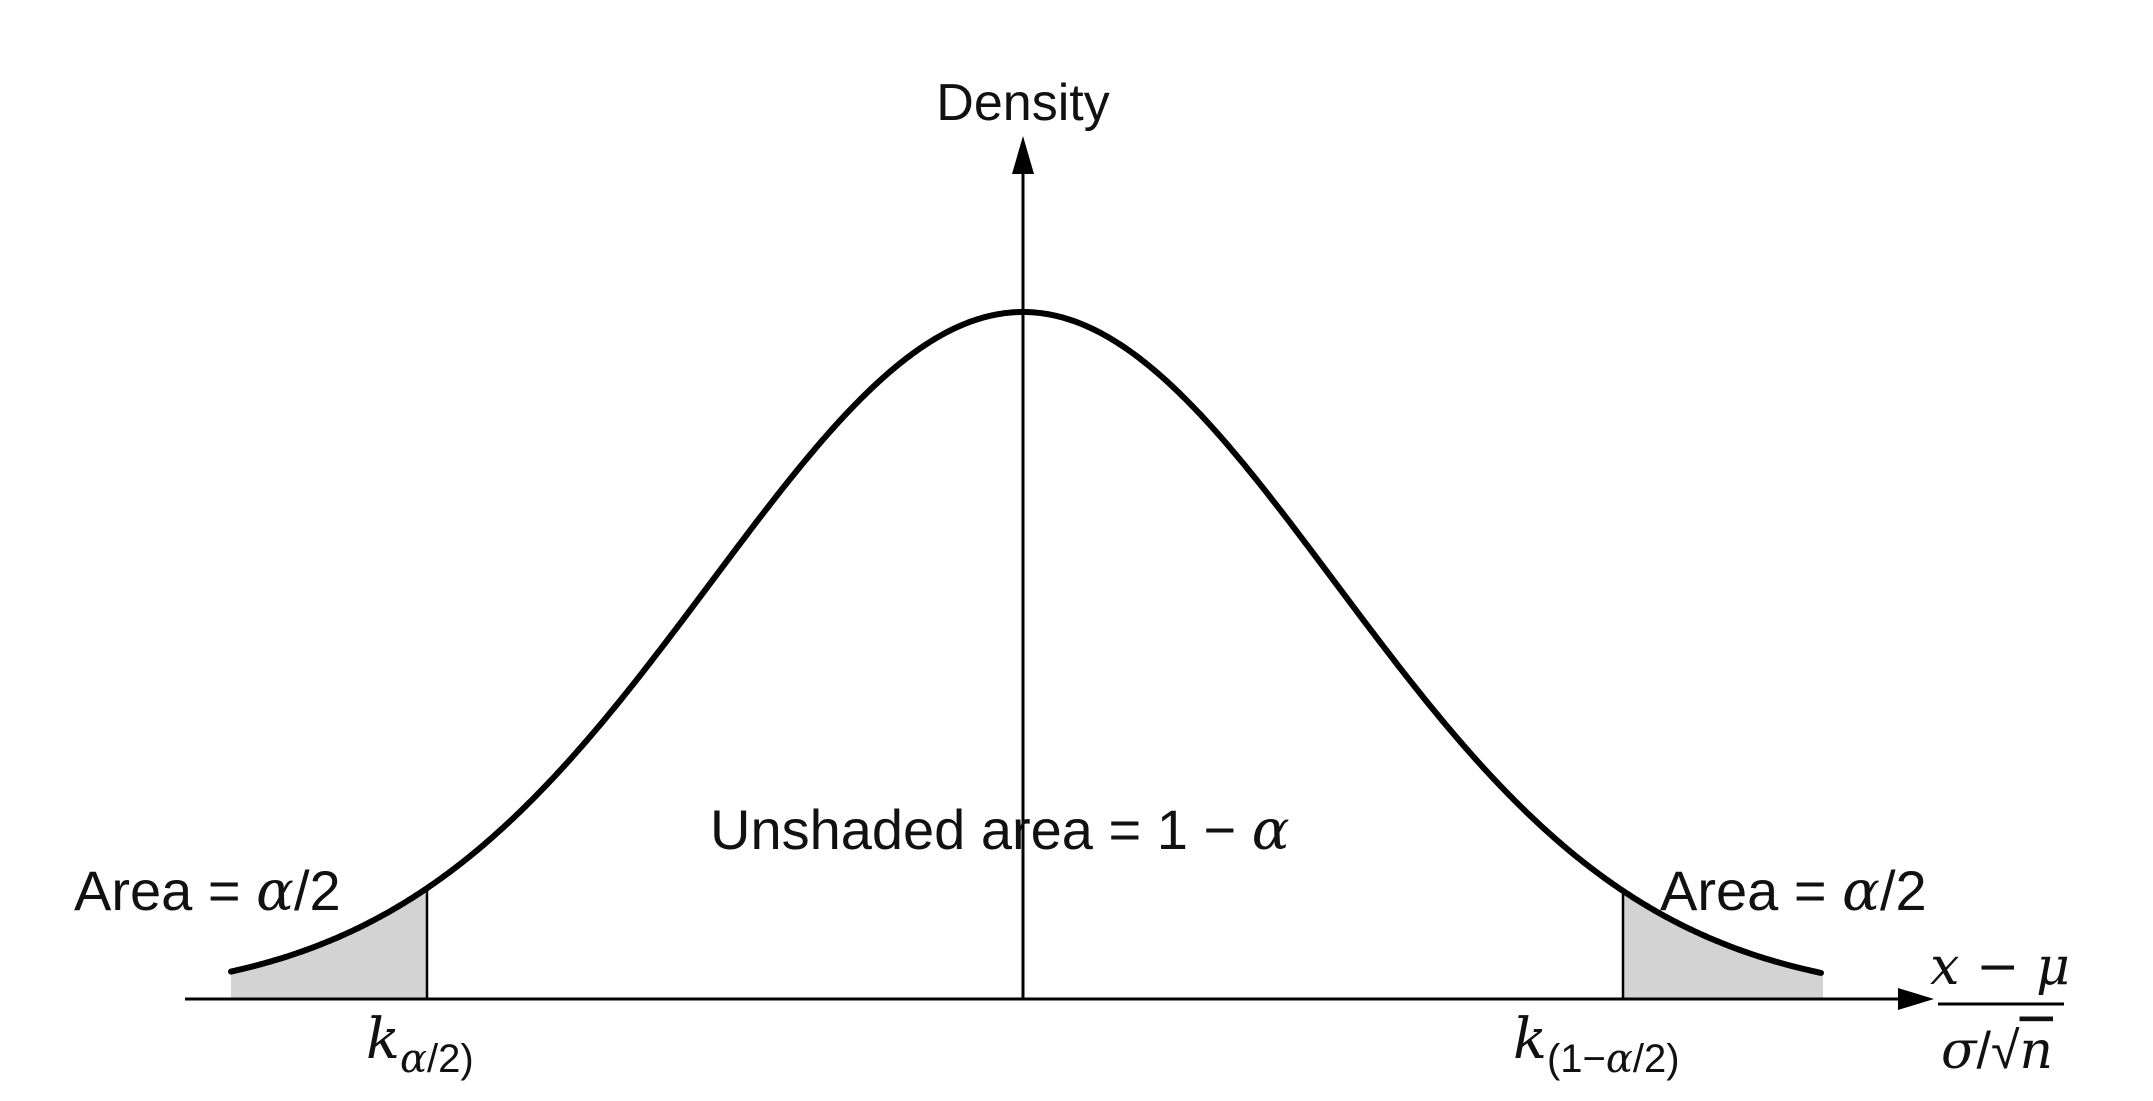  I want to click on left-critical-value-label: kα/2), so click(420, 1044).